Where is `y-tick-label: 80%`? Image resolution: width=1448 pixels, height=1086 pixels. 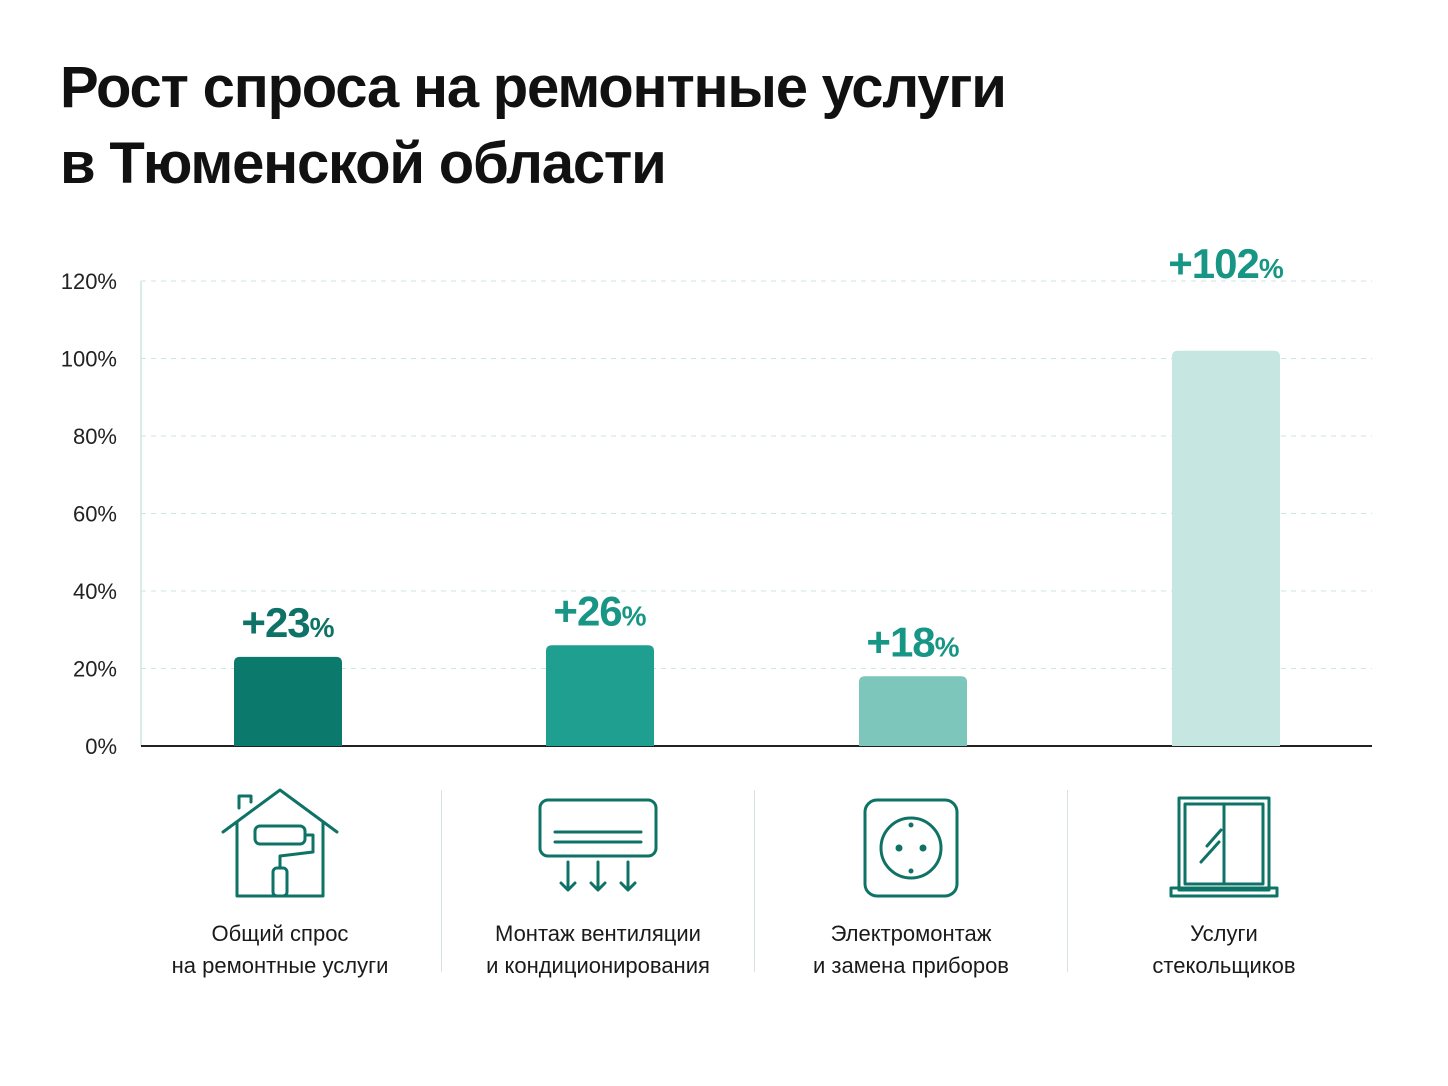 y-tick-label: 80% is located at coordinates (95, 436).